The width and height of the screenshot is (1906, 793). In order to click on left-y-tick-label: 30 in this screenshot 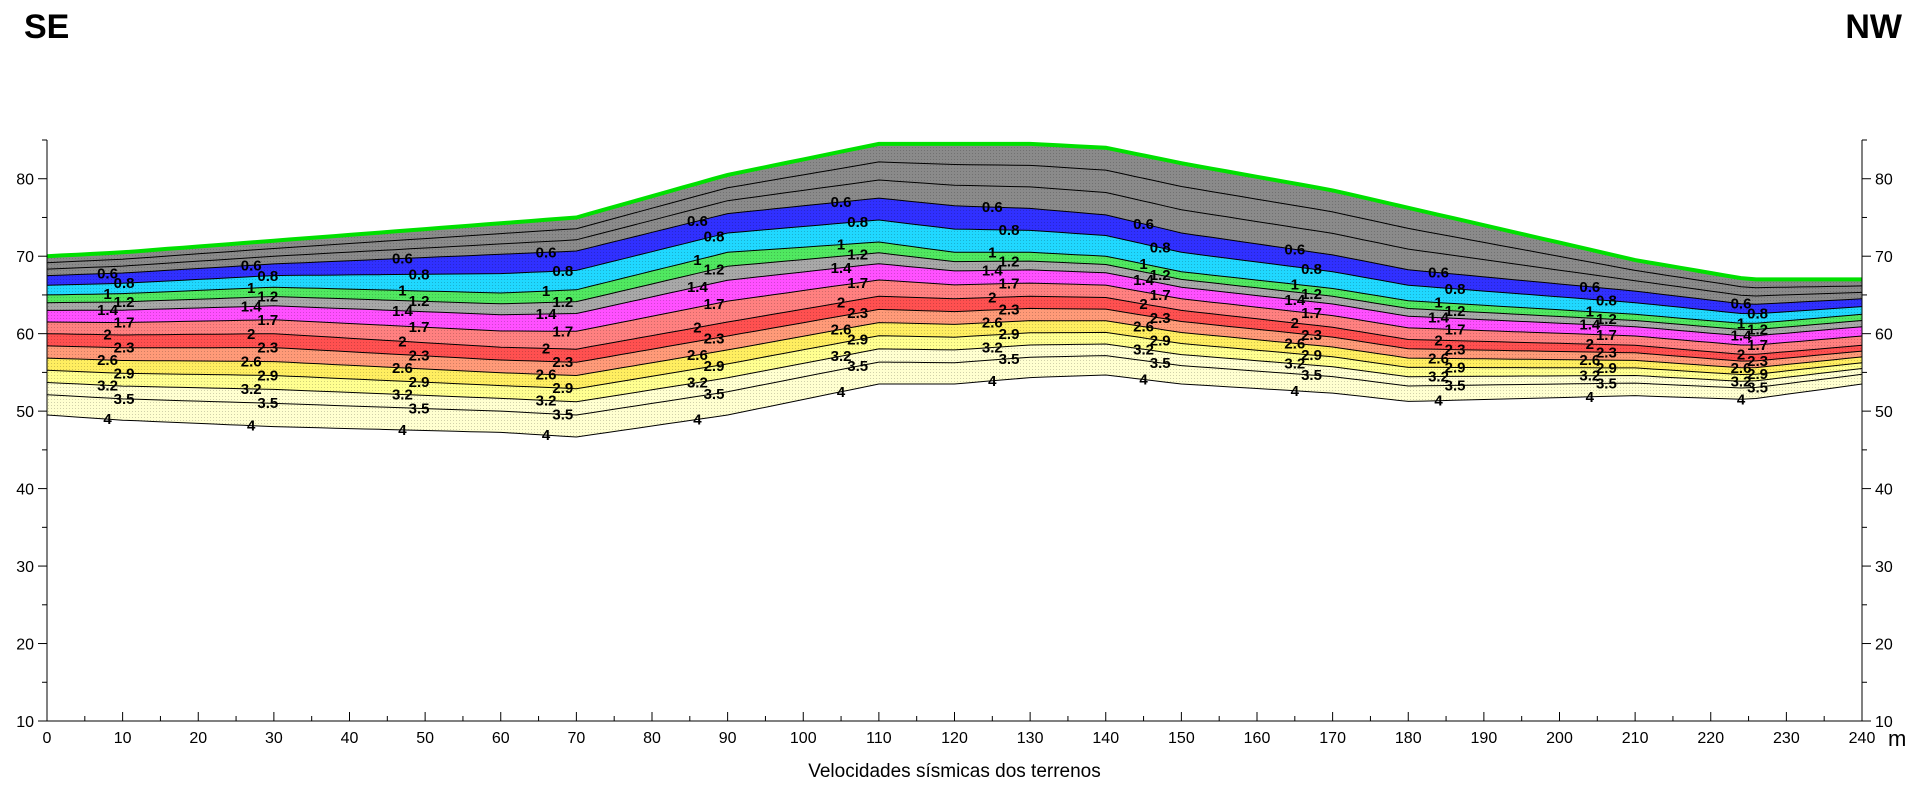, I will do `click(25, 567)`.